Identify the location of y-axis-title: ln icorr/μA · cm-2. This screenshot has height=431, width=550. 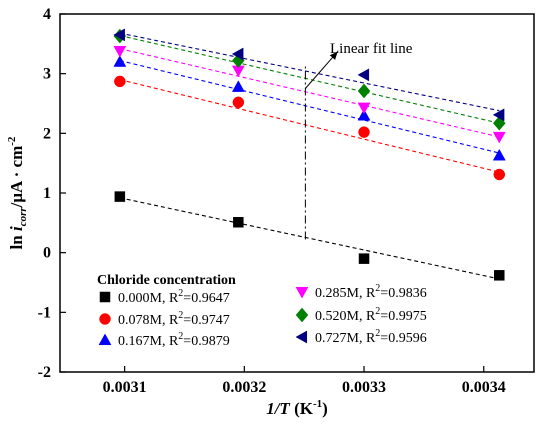
(17, 192).